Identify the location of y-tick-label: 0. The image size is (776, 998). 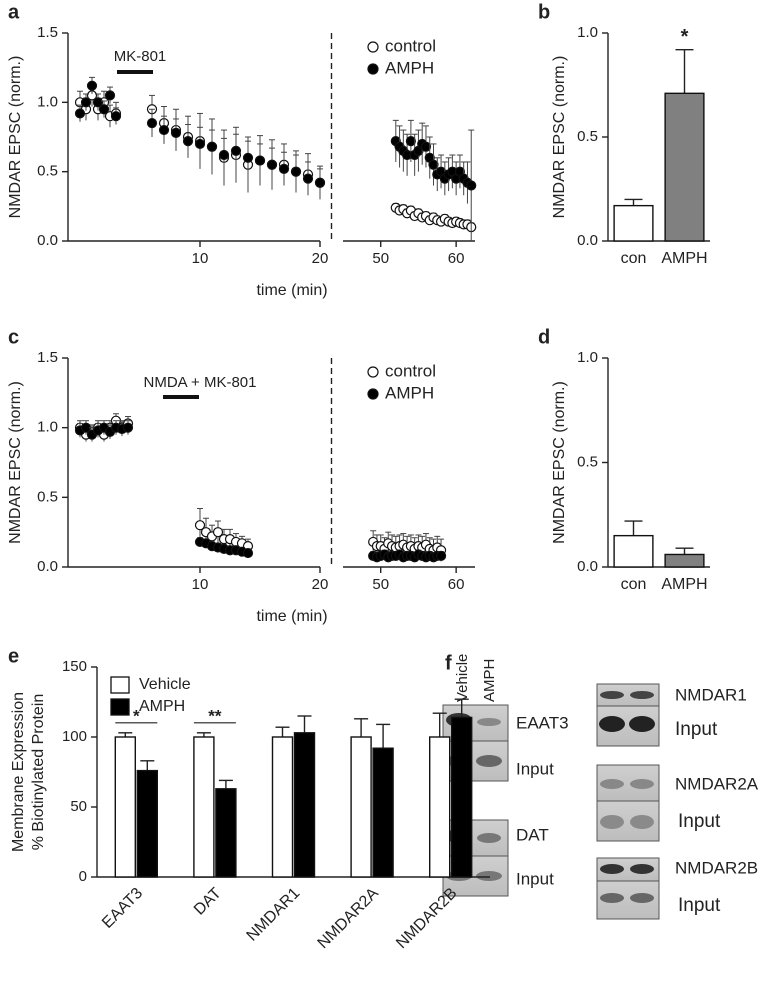
(83, 876).